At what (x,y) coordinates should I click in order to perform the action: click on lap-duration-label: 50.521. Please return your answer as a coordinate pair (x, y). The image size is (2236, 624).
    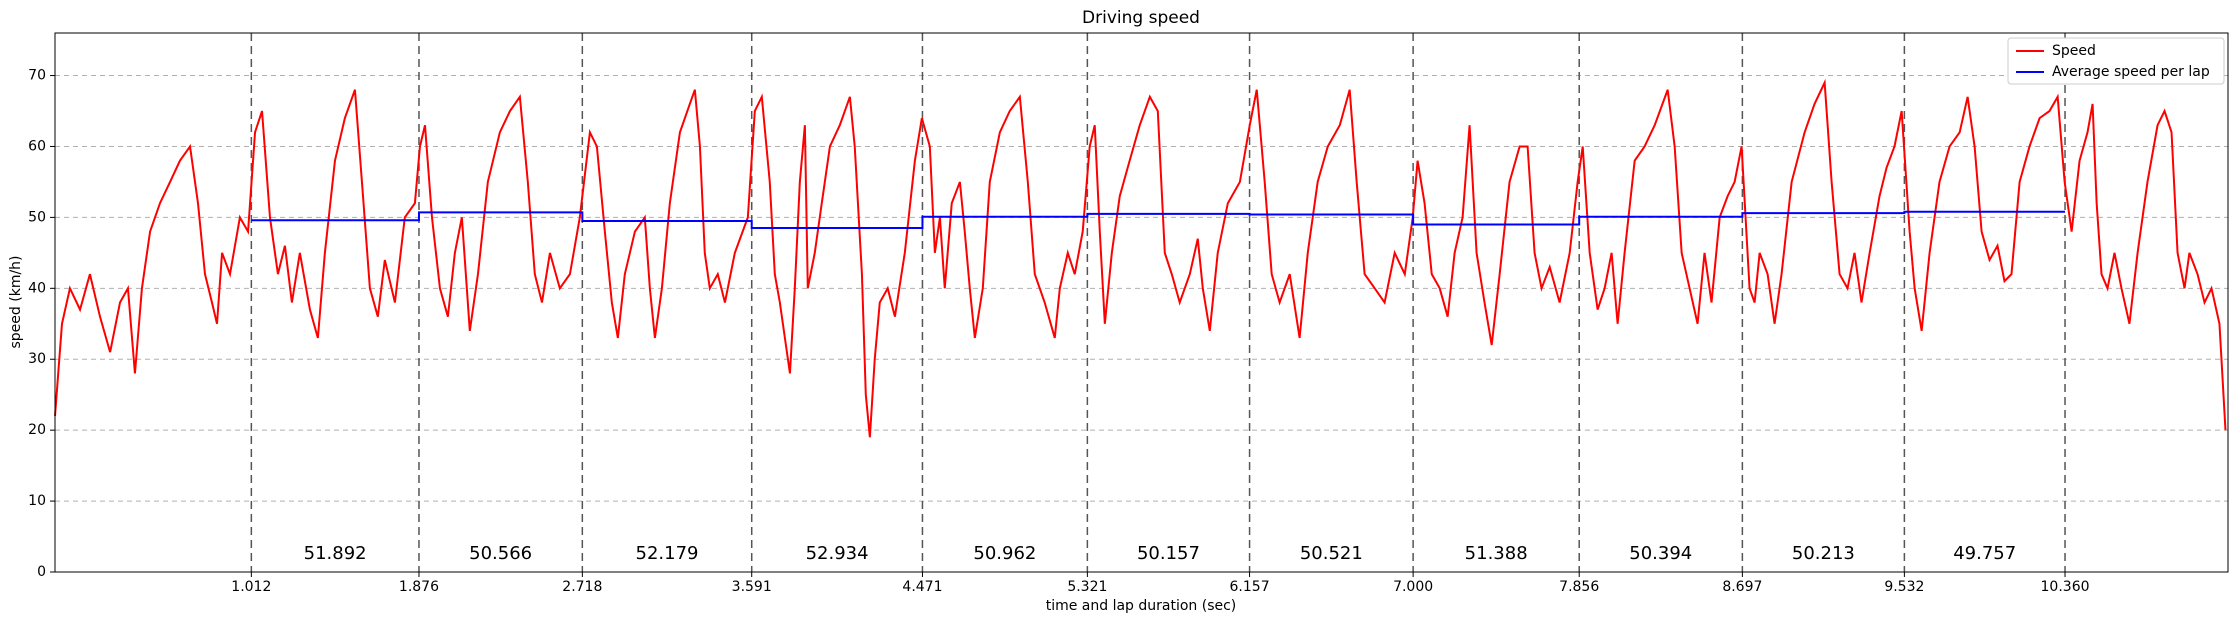
    Looking at the image, I should click on (1331, 553).